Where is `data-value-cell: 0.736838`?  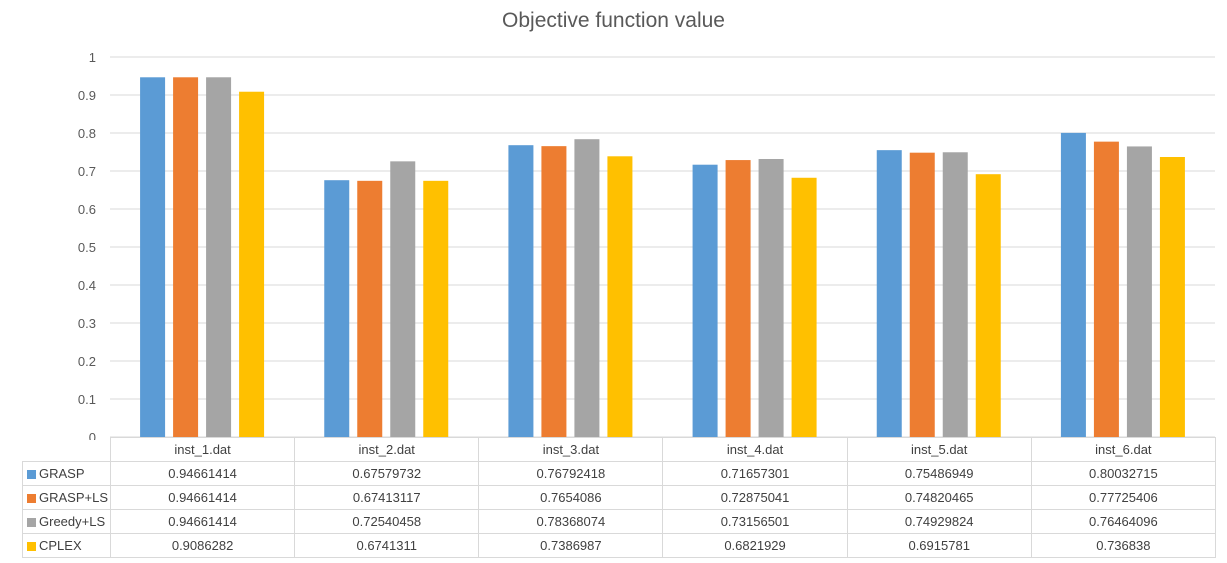
data-value-cell: 0.736838 is located at coordinates (1123, 545).